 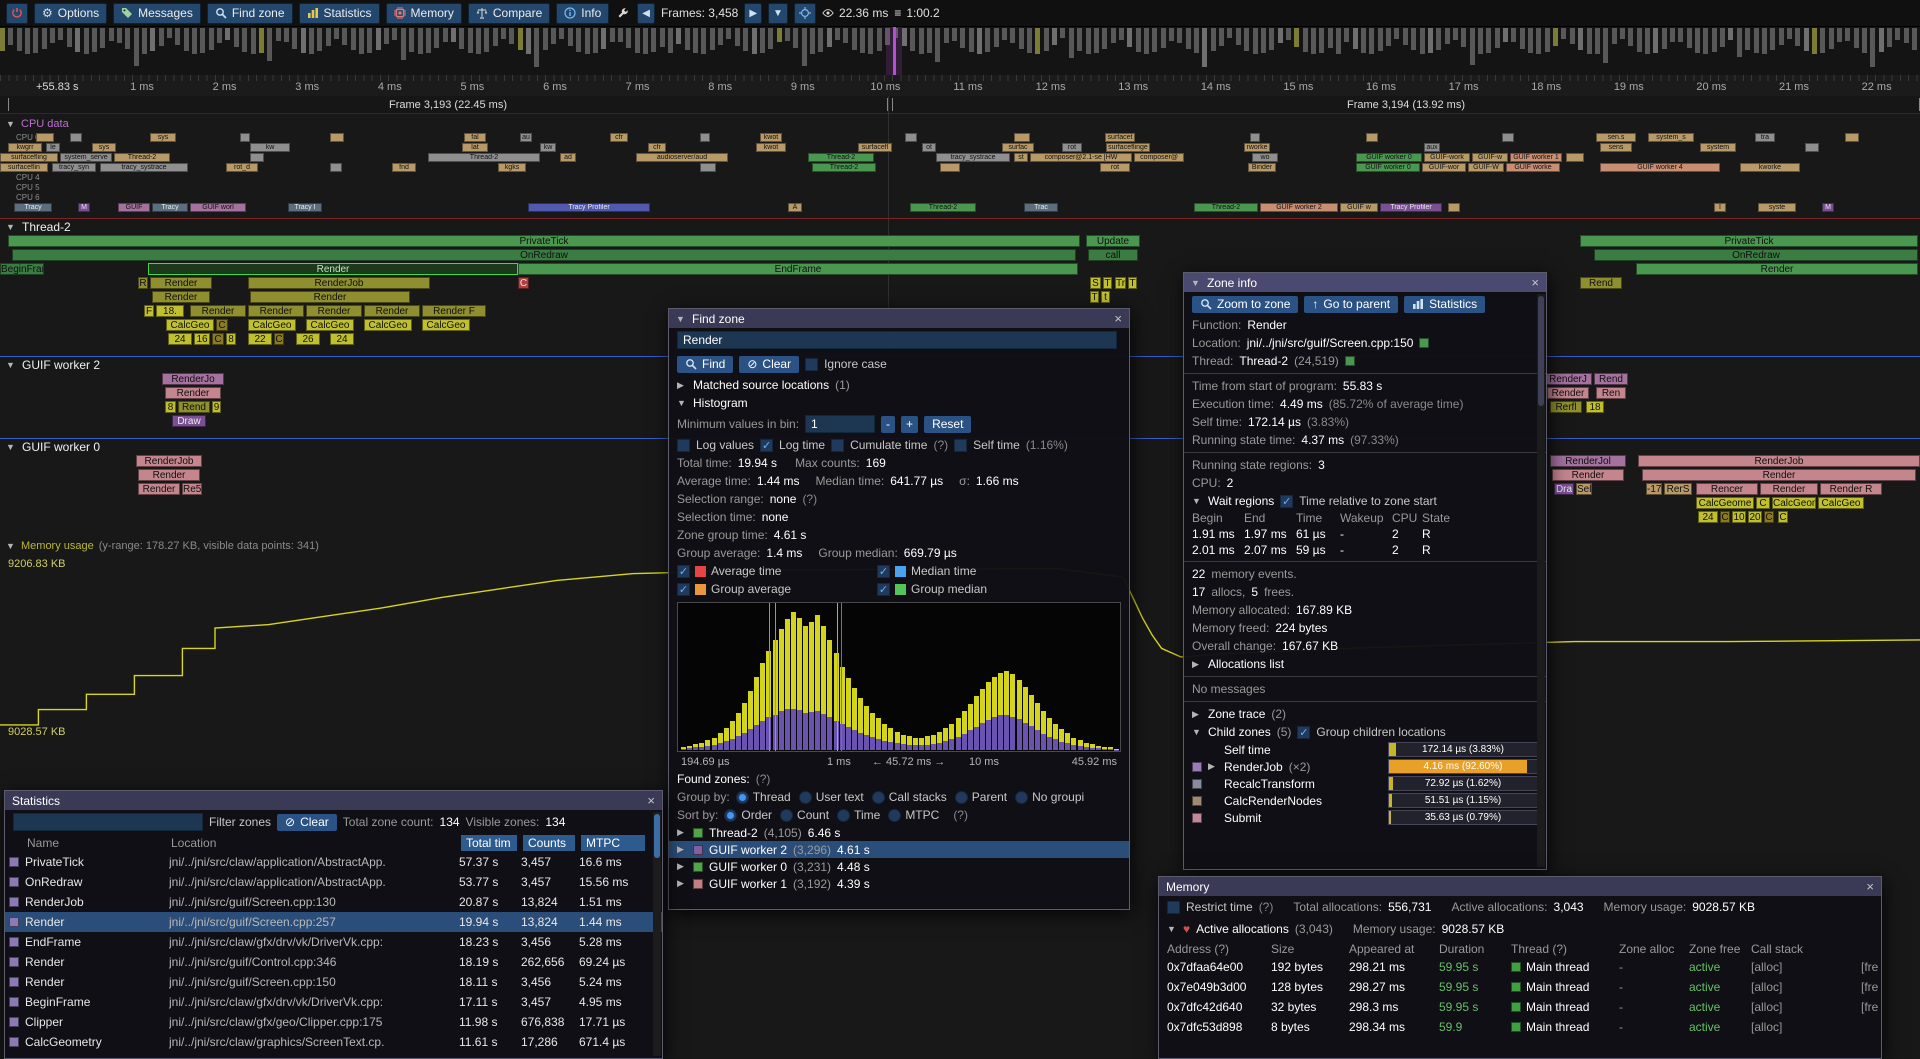 What do you see at coordinates (1654, 949) in the screenshot?
I see `alloc-col-header: Zone alloc` at bounding box center [1654, 949].